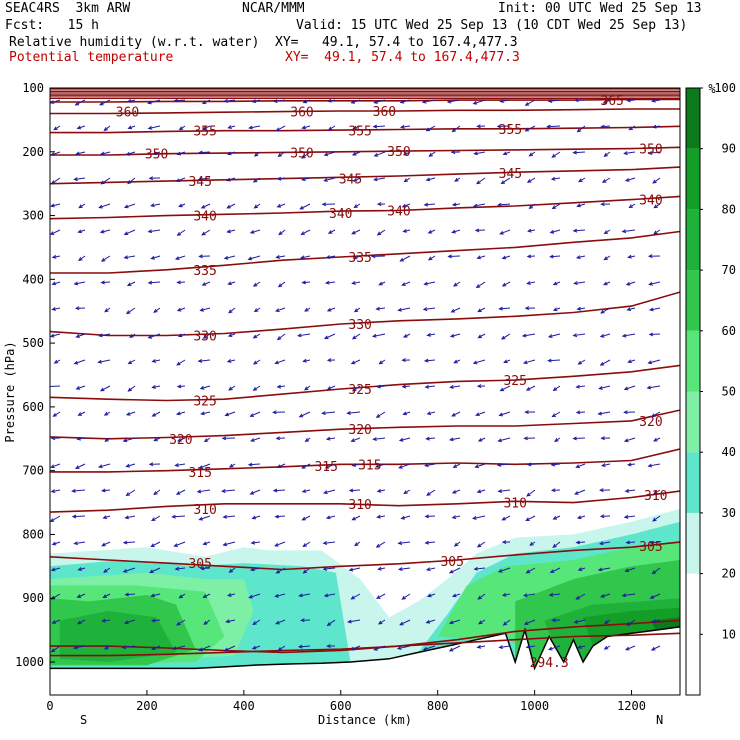 This screenshot has height=740, width=740. Describe the element at coordinates (534, 706) in the screenshot. I see `x-tick-label: 1000` at that location.